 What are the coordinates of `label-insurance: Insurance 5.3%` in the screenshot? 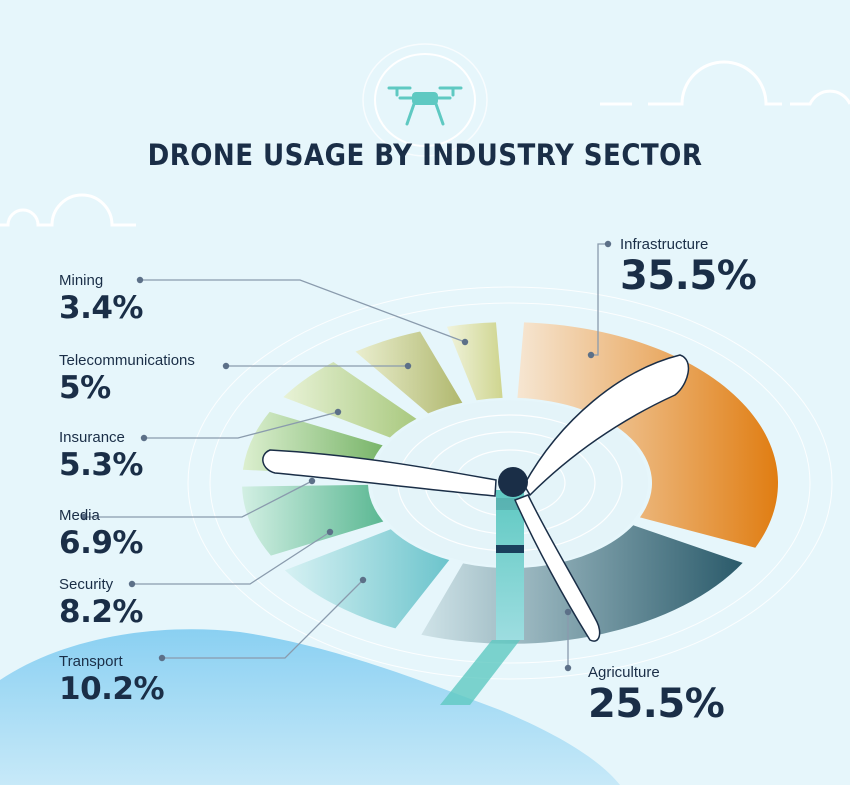 It's located at (101, 456).